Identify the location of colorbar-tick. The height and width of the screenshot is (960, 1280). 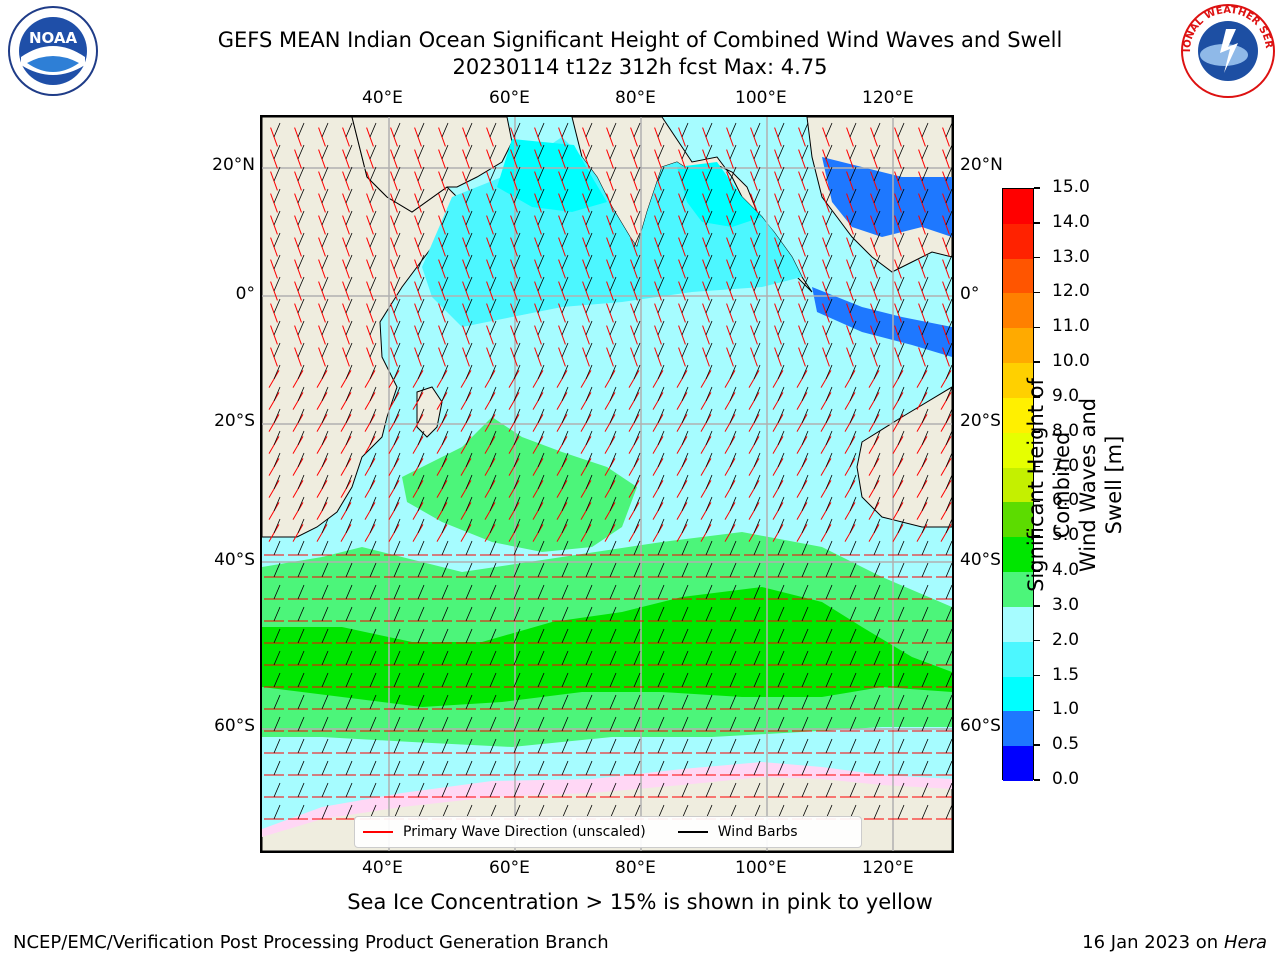
(1037, 327).